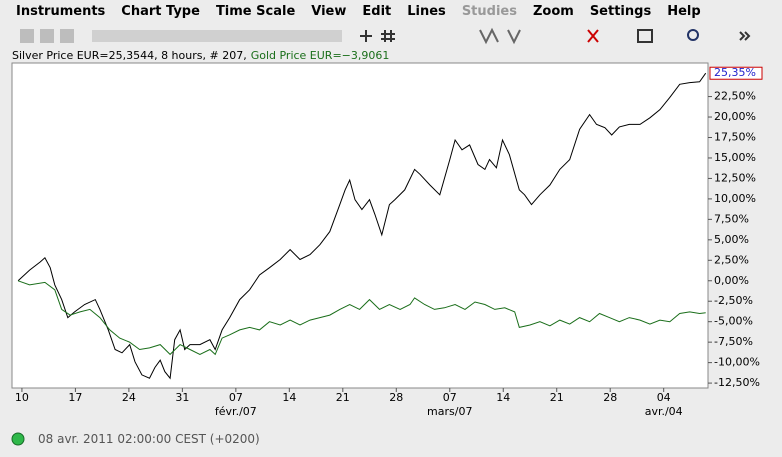  I want to click on delete-icon, so click(593, 36).